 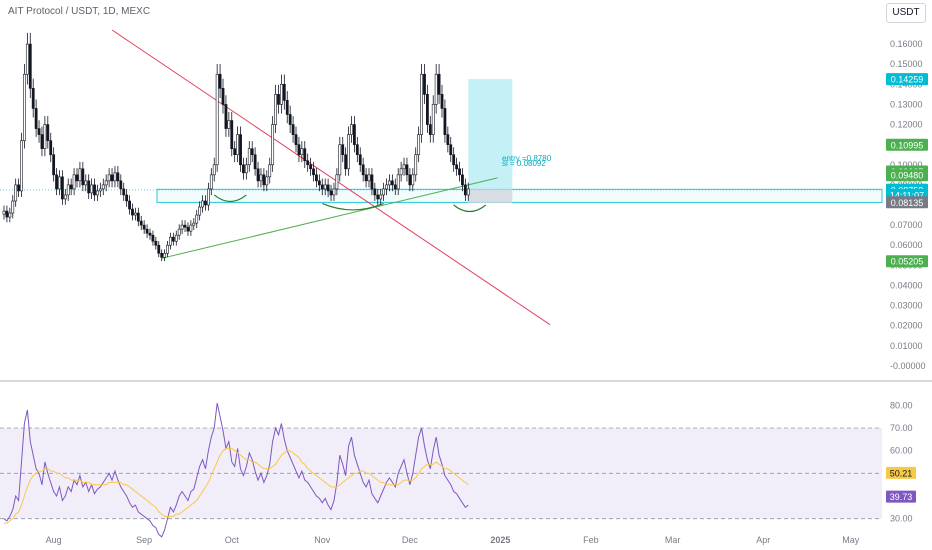 I want to click on time-axis-label: Mar, so click(x=673, y=540).